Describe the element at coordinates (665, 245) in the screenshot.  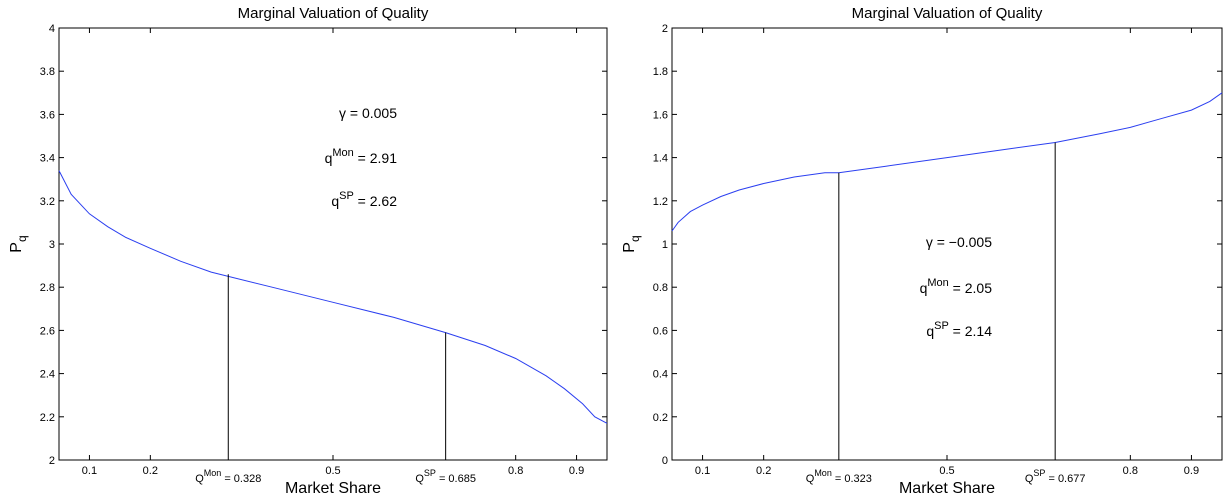
I see `y-tick-label: 1` at that location.